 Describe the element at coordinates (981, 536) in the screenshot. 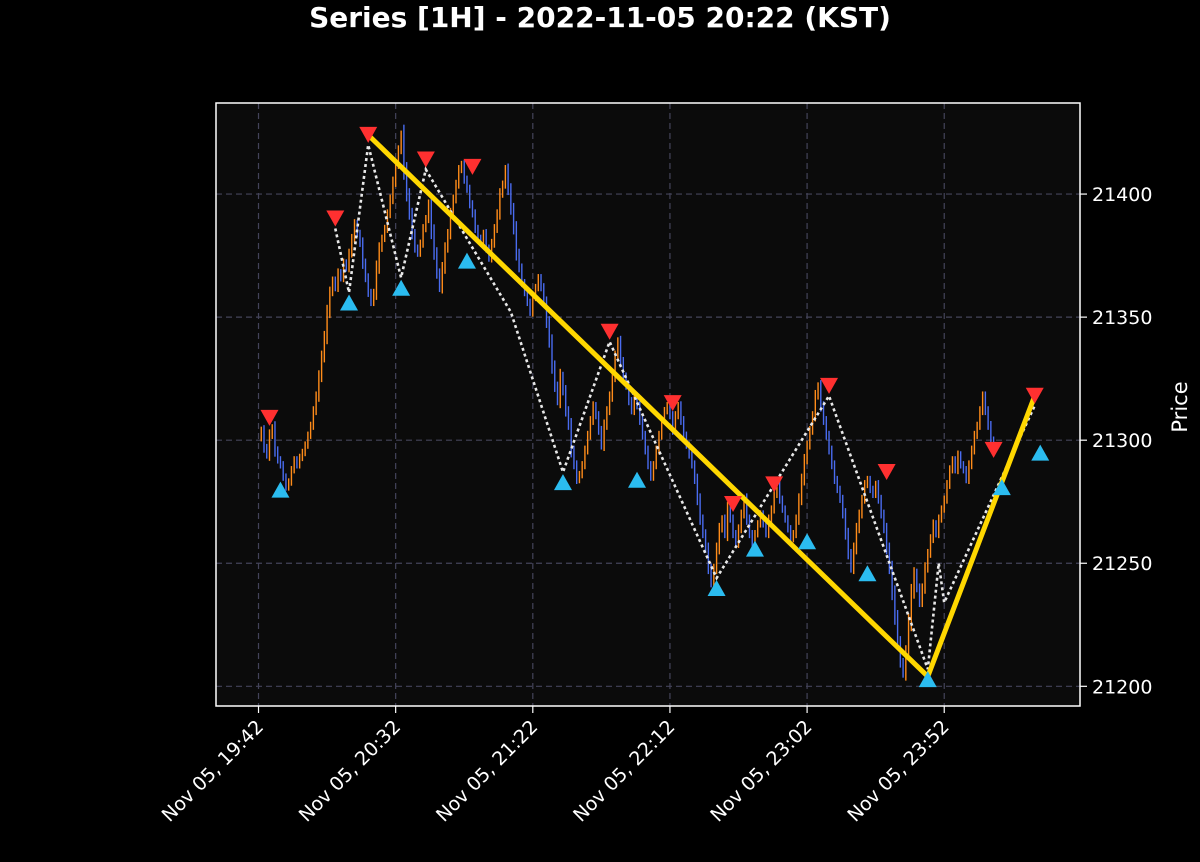

I see `trend-line` at that location.